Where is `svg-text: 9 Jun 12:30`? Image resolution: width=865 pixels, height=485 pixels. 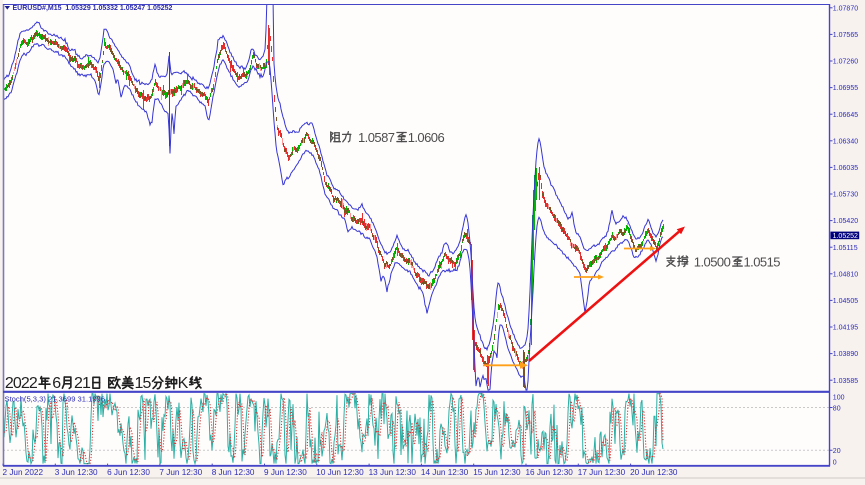
svg-text: 9 Jun 12:30 is located at coordinates (285, 472).